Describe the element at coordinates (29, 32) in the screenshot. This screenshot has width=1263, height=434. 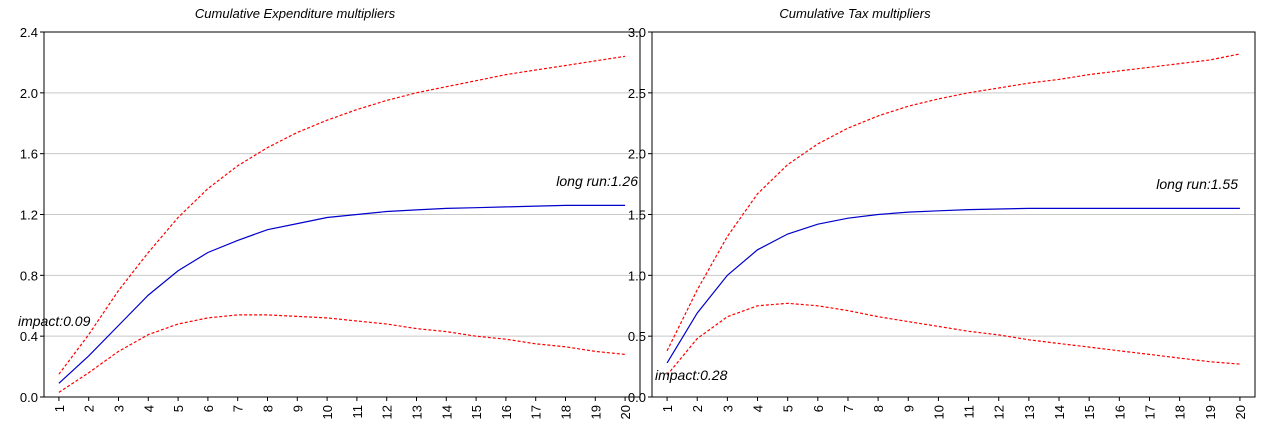
I see `y-tick-label: 2.4` at that location.